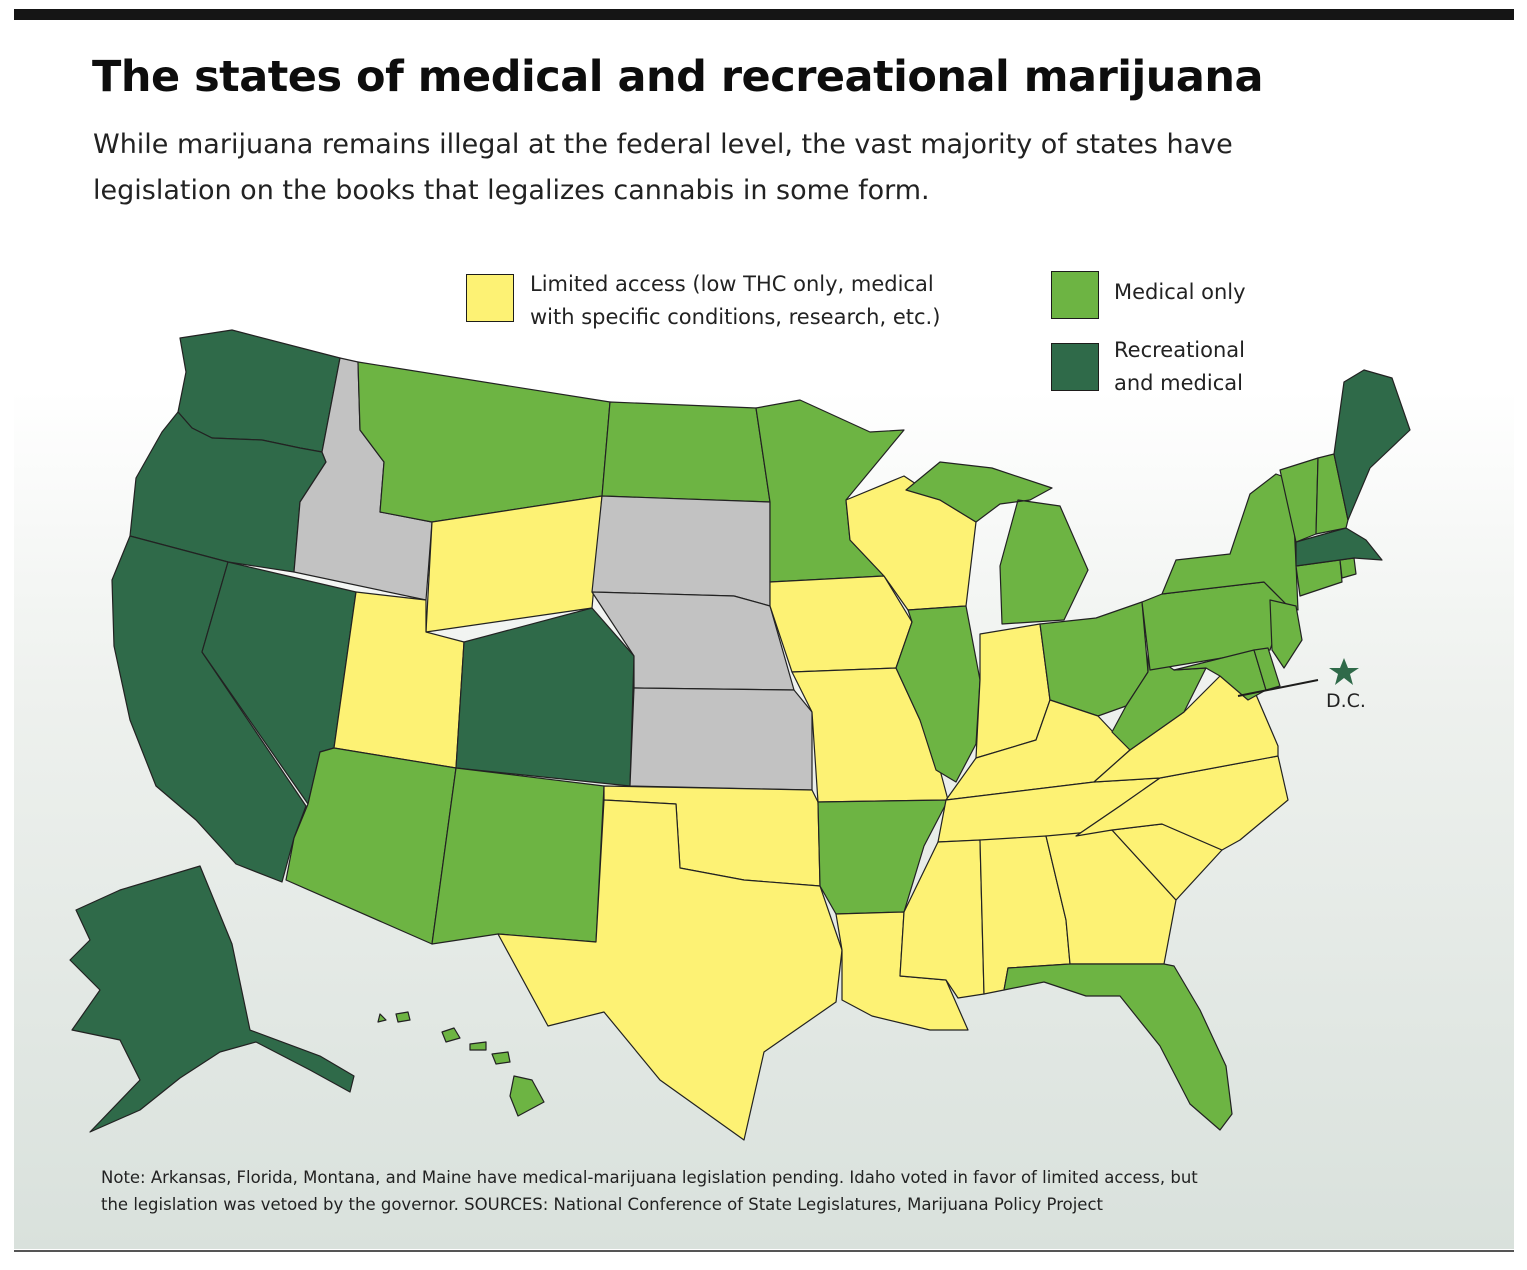 The image size is (1527, 1270). What do you see at coordinates (764, 1251) in the screenshot?
I see `bottom-rule` at bounding box center [764, 1251].